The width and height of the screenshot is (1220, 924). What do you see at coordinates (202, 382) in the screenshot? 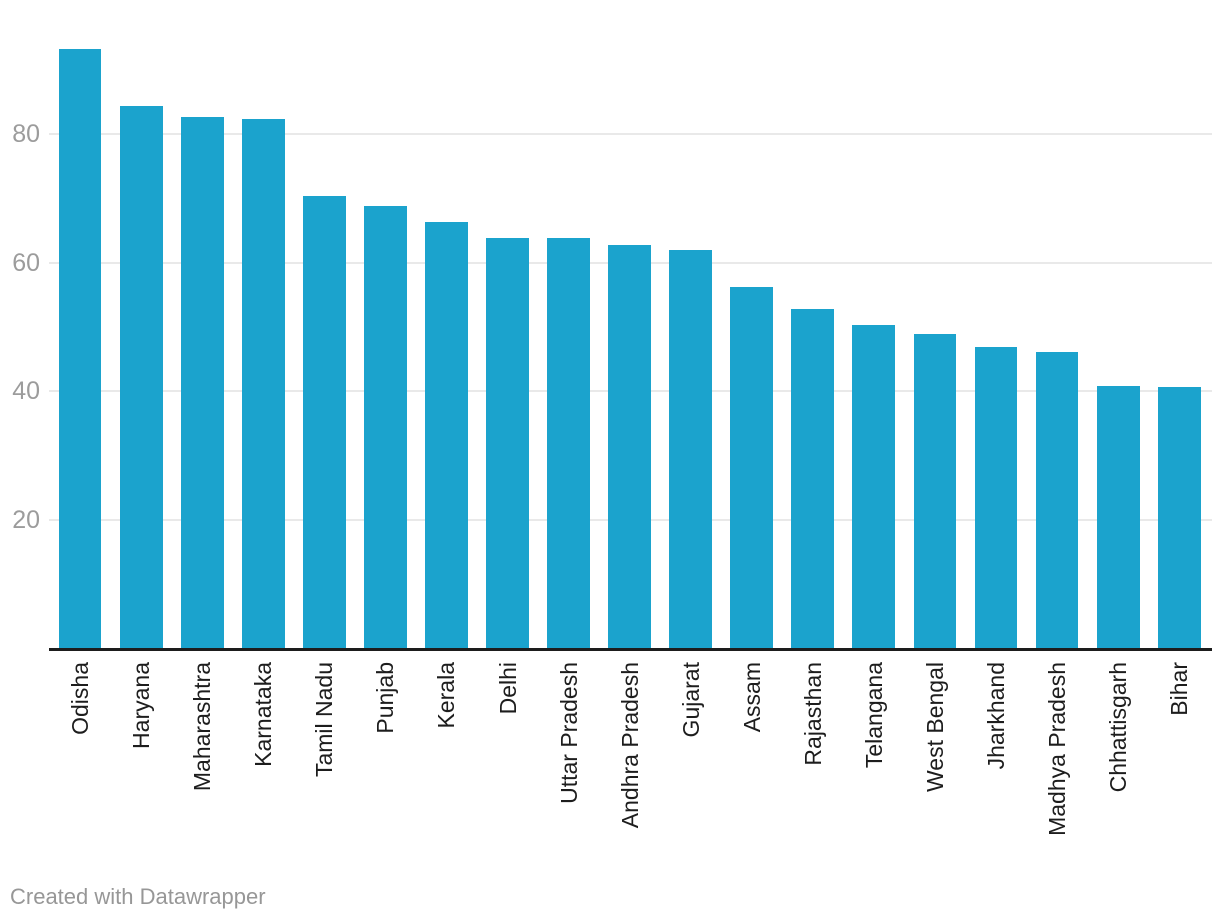
I see `bar-maharashtra` at bounding box center [202, 382].